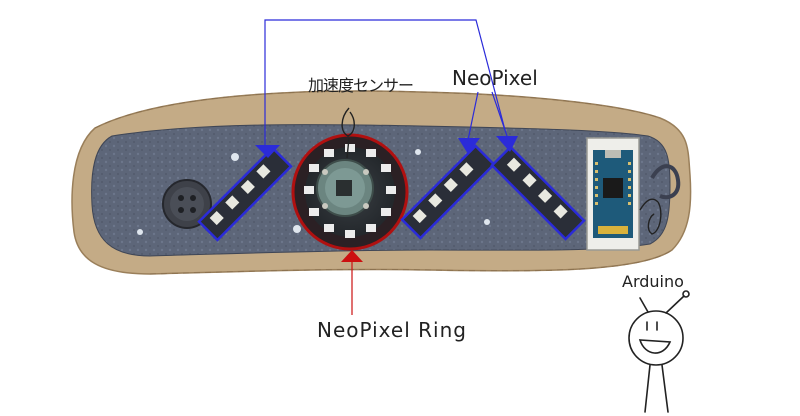  What do you see at coordinates (659, 351) in the screenshot?
I see `stick-figure-doodle` at bounding box center [659, 351].